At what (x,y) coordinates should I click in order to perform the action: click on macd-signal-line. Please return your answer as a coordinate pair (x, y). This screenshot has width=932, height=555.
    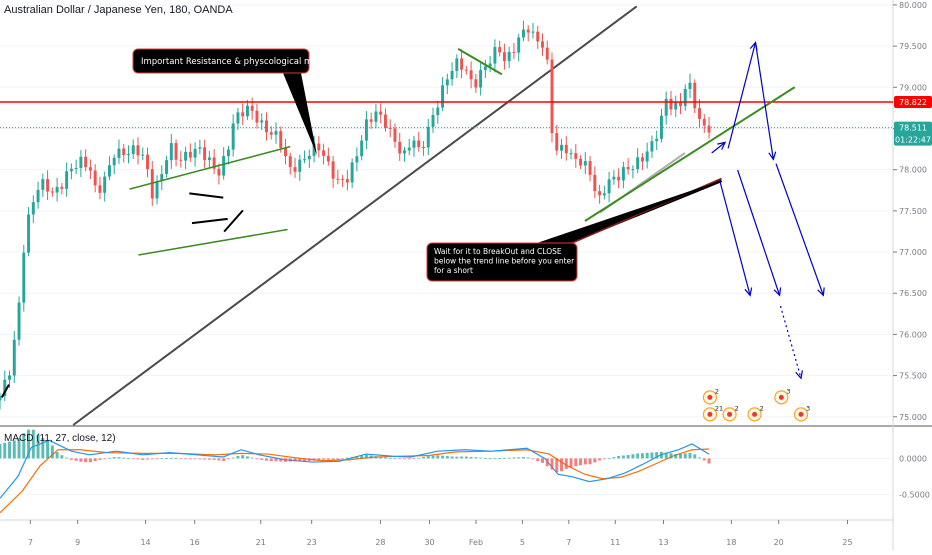
    Looking at the image, I should click on (355, 481).